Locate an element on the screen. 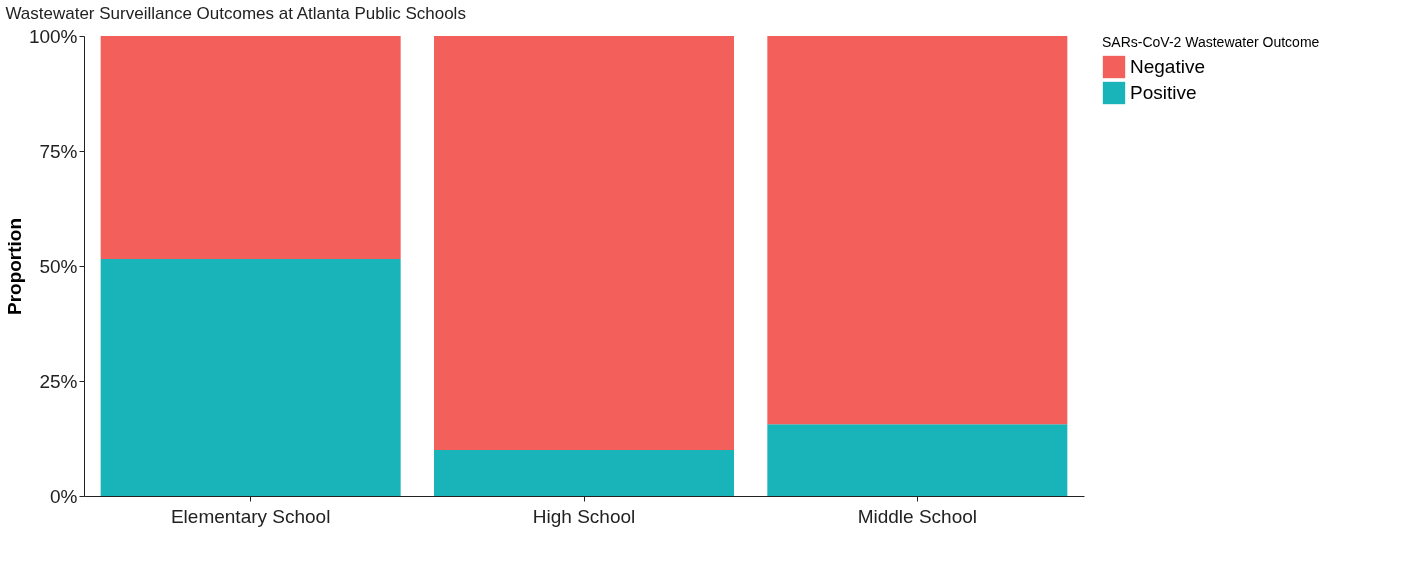  legend-label: Negative is located at coordinates (1167, 66).